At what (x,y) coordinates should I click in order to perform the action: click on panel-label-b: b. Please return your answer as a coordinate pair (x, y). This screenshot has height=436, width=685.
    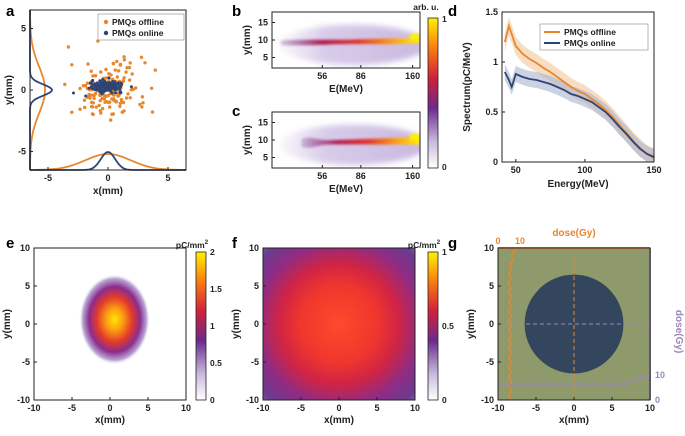
    Looking at the image, I should click on (236, 11).